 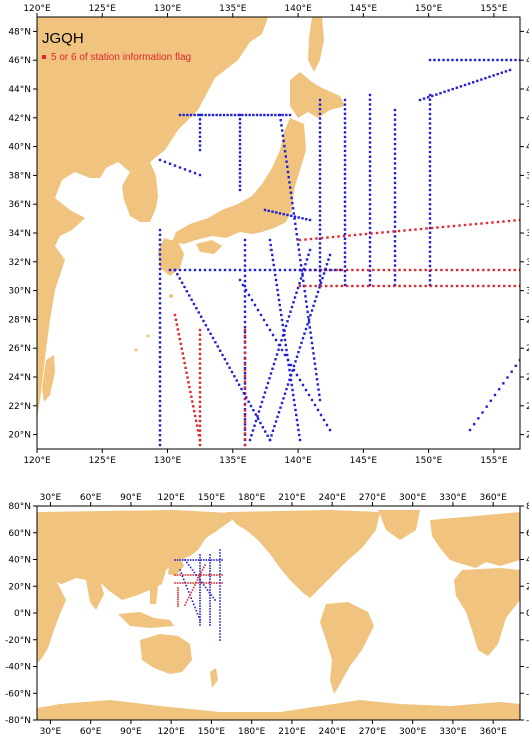 What do you see at coordinates (527, 407) in the screenshot?
I see `lat-tick-label: 22°N` at bounding box center [527, 407].